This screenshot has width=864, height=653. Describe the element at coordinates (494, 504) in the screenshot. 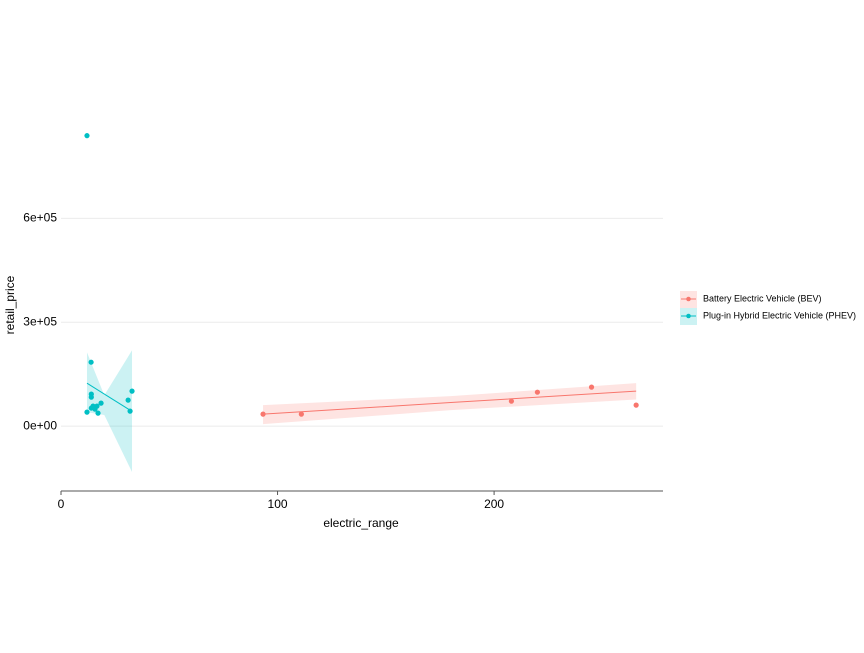

I see `x-tick-label: 200` at that location.